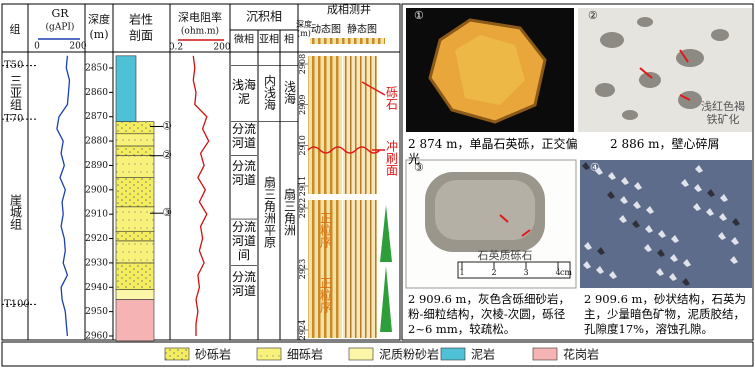 This screenshot has height=369, width=755. What do you see at coordinates (289, 39) in the screenshot?
I see `header: 相` at bounding box center [289, 39].